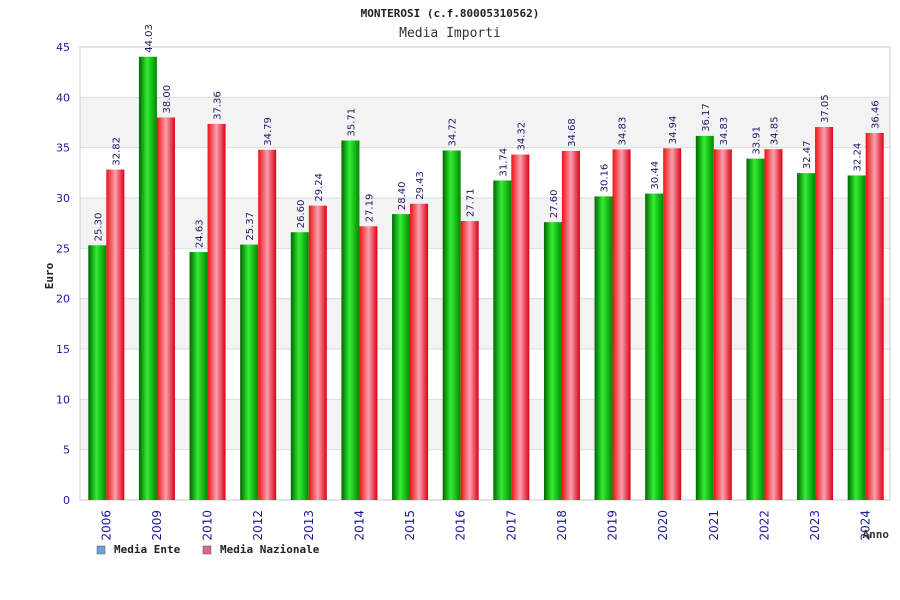 This screenshot has height=600, width=900. What do you see at coordinates (420, 185) in the screenshot?
I see `data-label-media-nazionale: 29.43` at bounding box center [420, 185].